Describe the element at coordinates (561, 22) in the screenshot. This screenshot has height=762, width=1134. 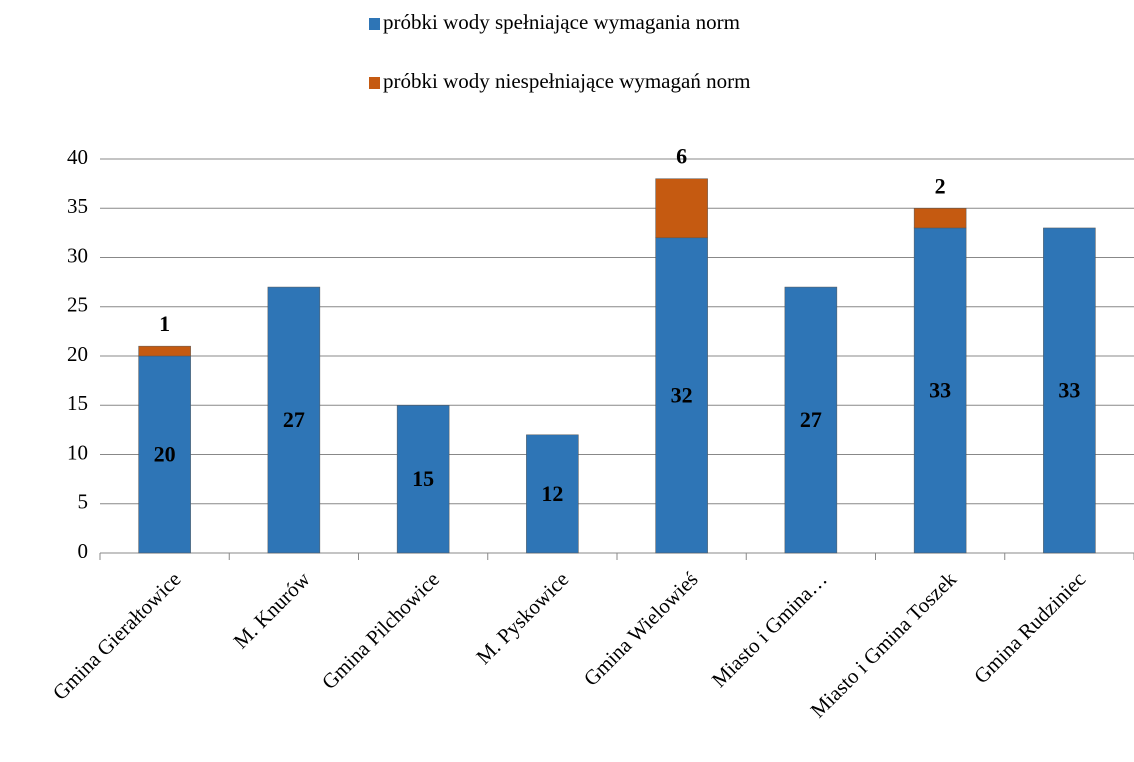
I see `legend-label: próbki wody spełniające wymagania norm` at that location.